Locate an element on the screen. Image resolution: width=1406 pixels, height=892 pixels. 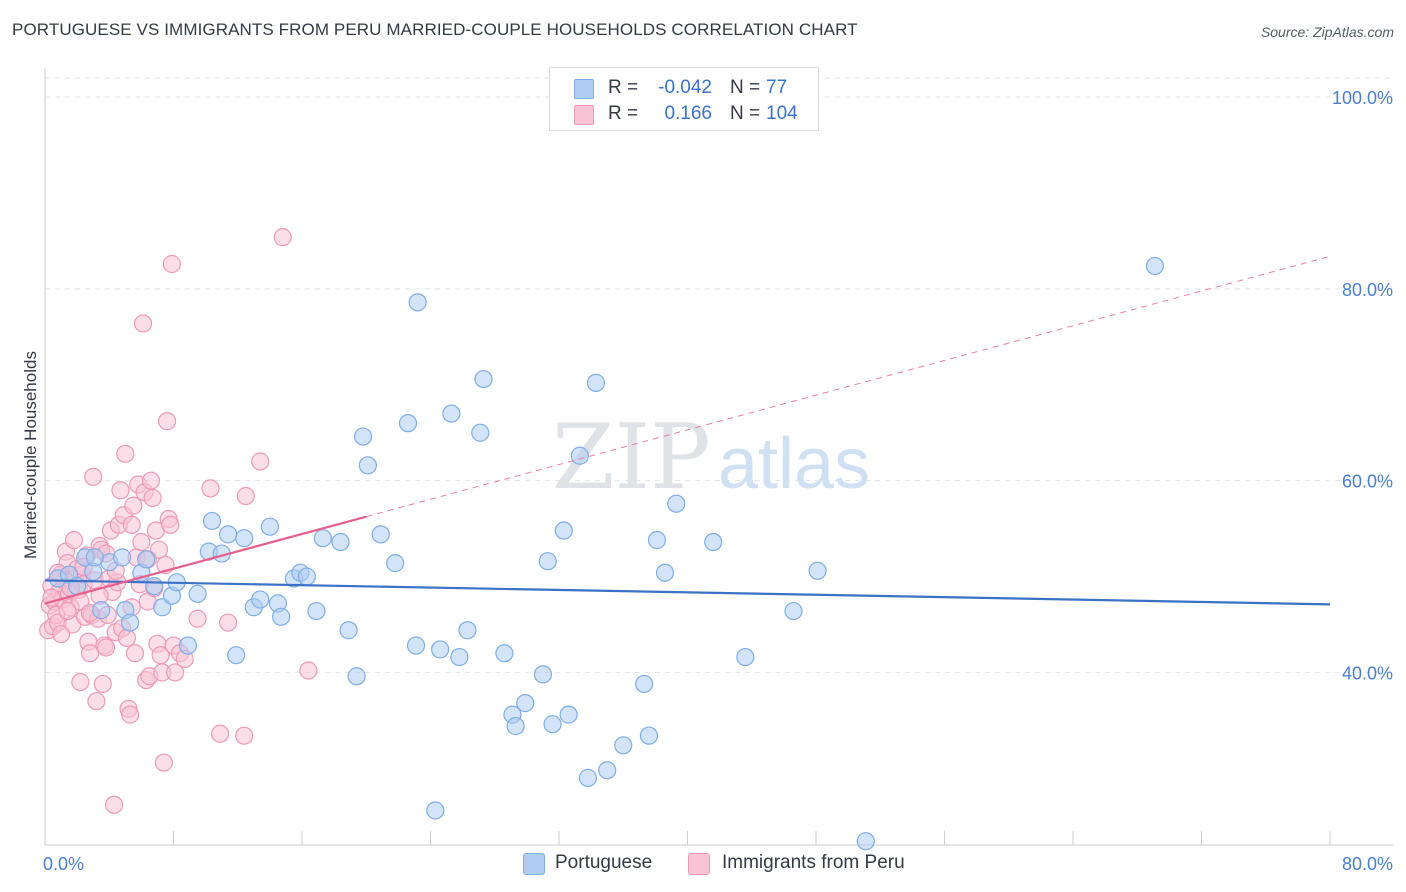
x-tick-label: 80.0% is located at coordinates (1367, 864).